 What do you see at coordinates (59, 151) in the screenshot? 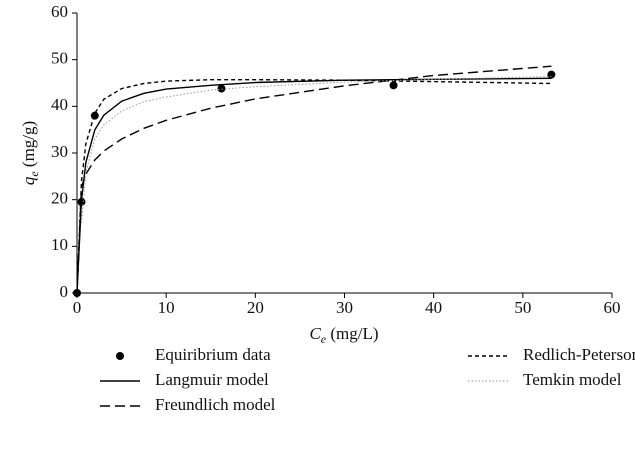
I see `y-tick-label: 30` at bounding box center [59, 151].